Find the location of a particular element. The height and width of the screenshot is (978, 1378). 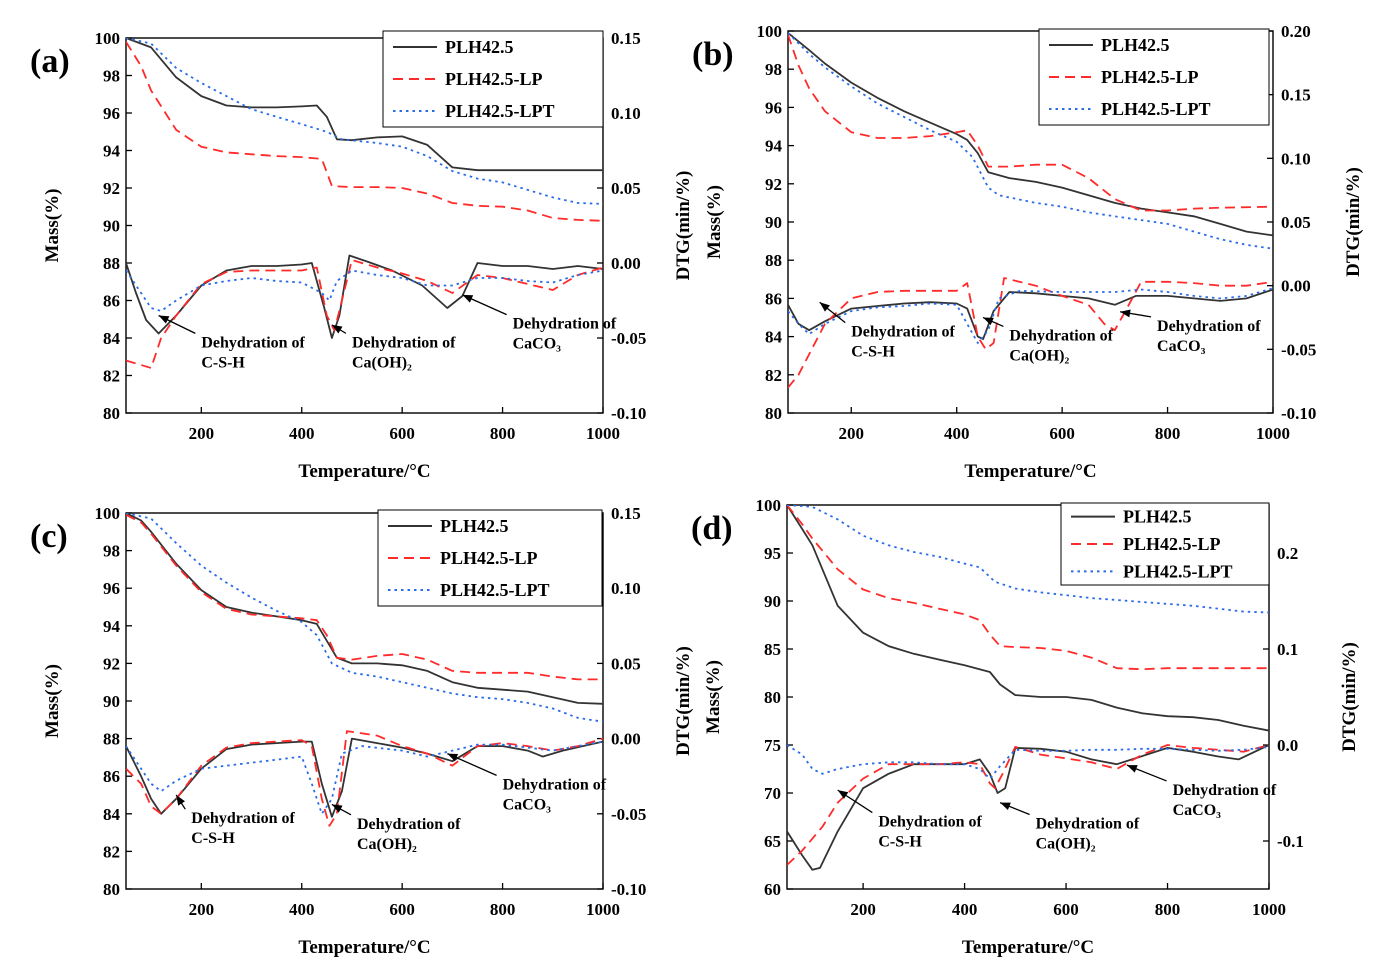

y-right-tick-label: 0.20 is located at coordinates (1296, 31).